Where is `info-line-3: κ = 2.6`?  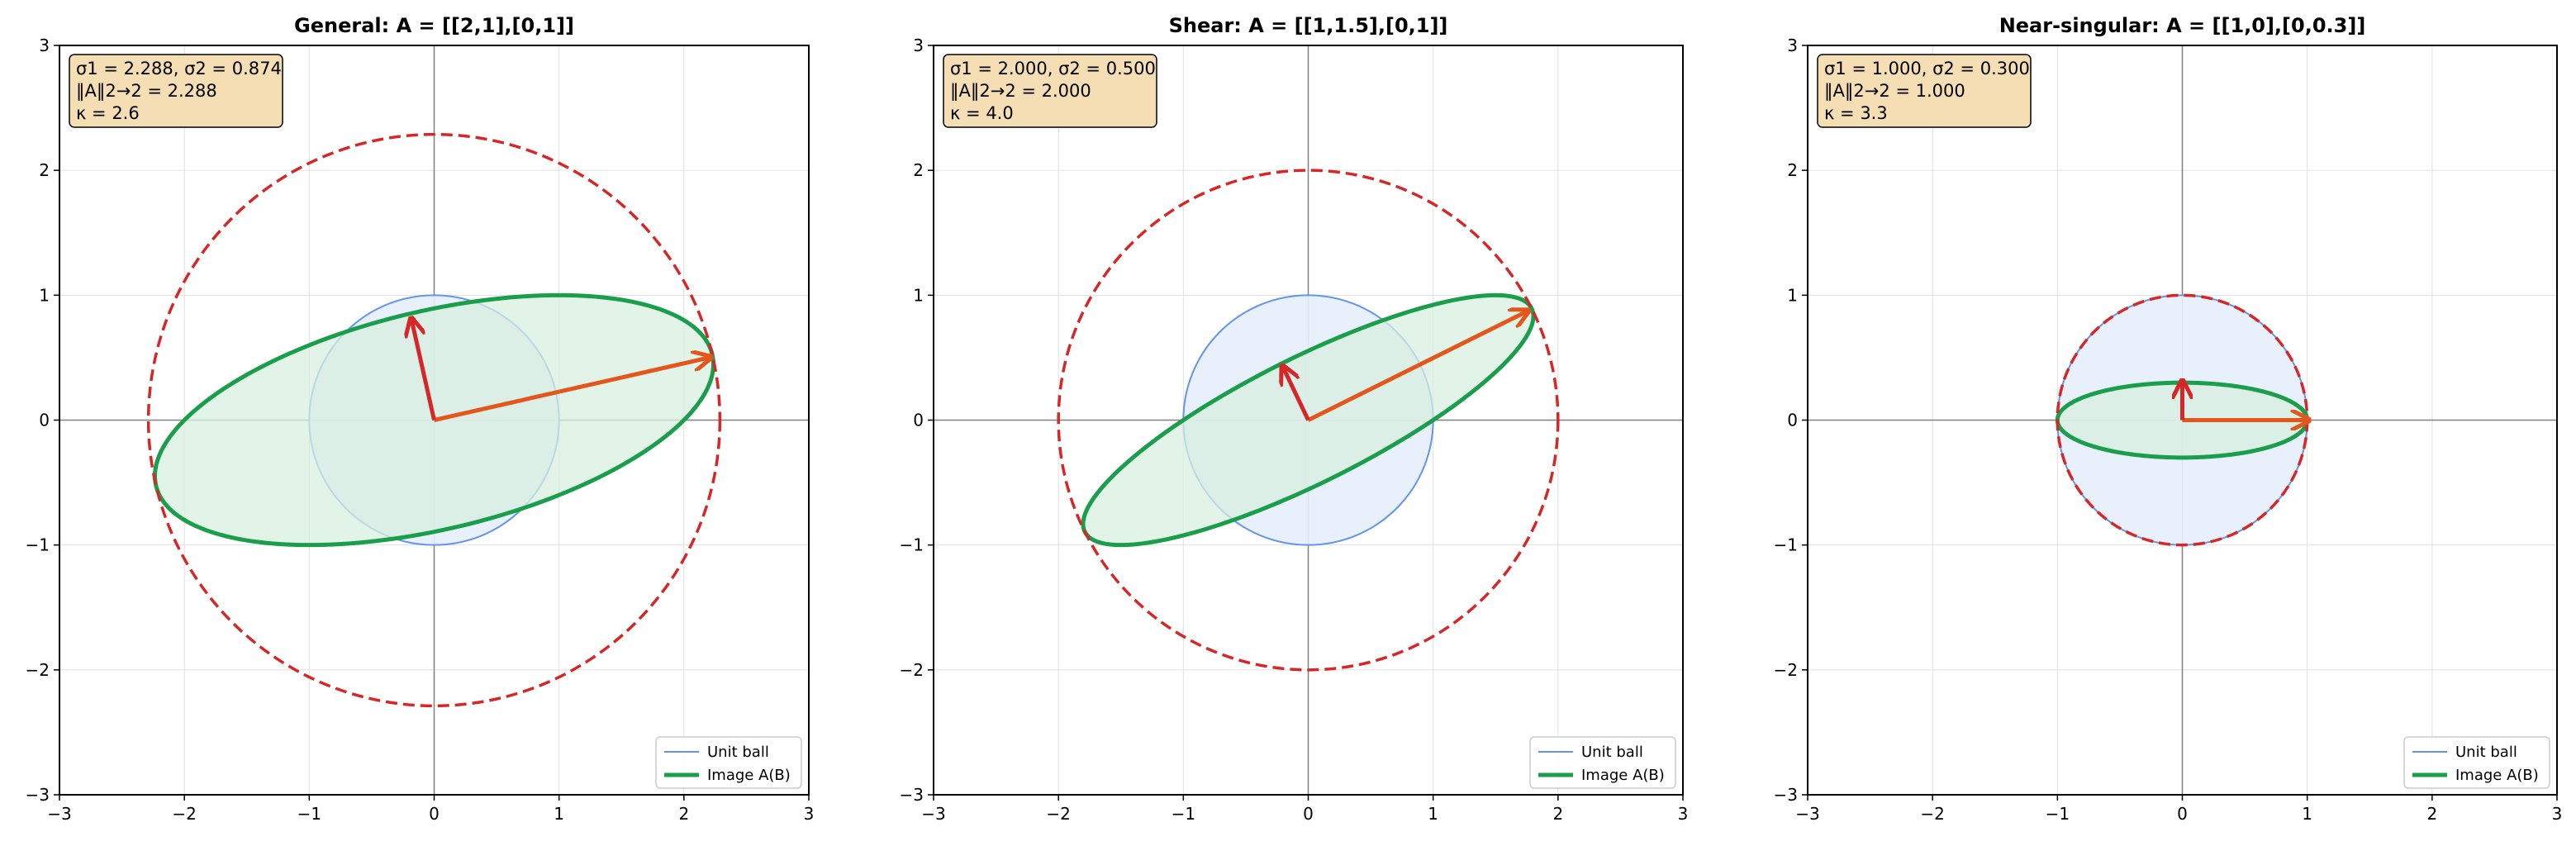 info-line-3: κ = 2.6 is located at coordinates (108, 113).